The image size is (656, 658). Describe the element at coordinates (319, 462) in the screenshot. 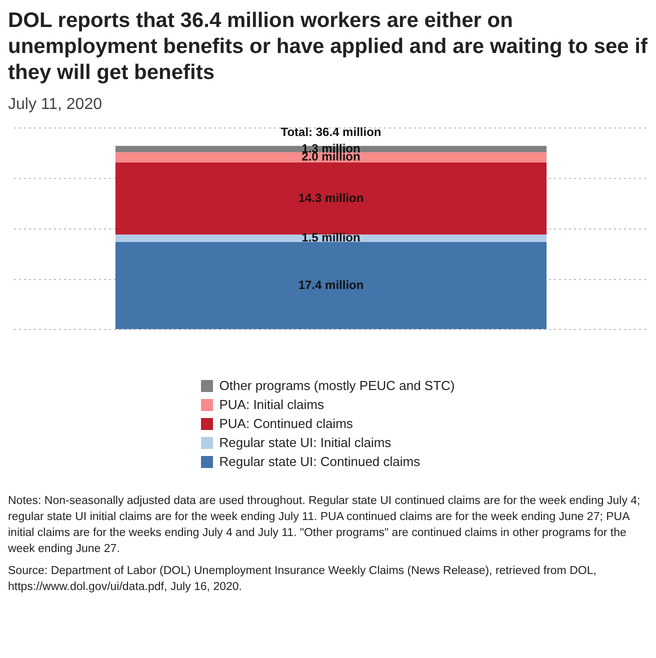

I see `legend-label: Regular state UI: Continued claims` at that location.